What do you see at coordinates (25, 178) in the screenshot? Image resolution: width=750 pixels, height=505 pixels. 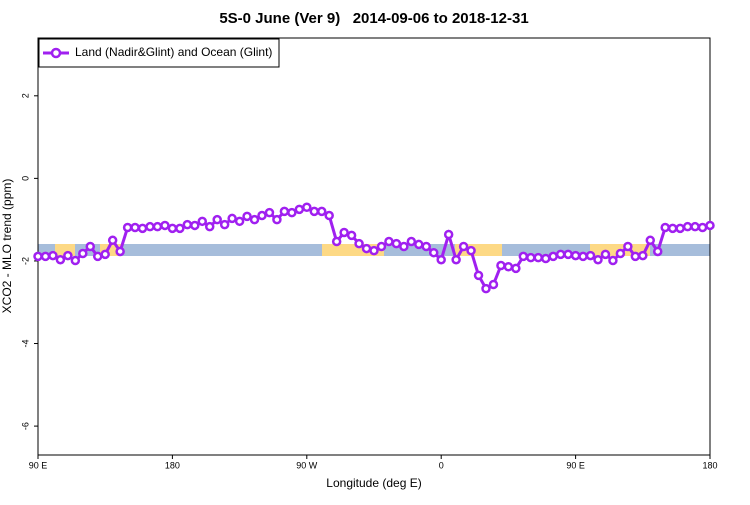 I see `y-tick-label: 0` at bounding box center [25, 178].